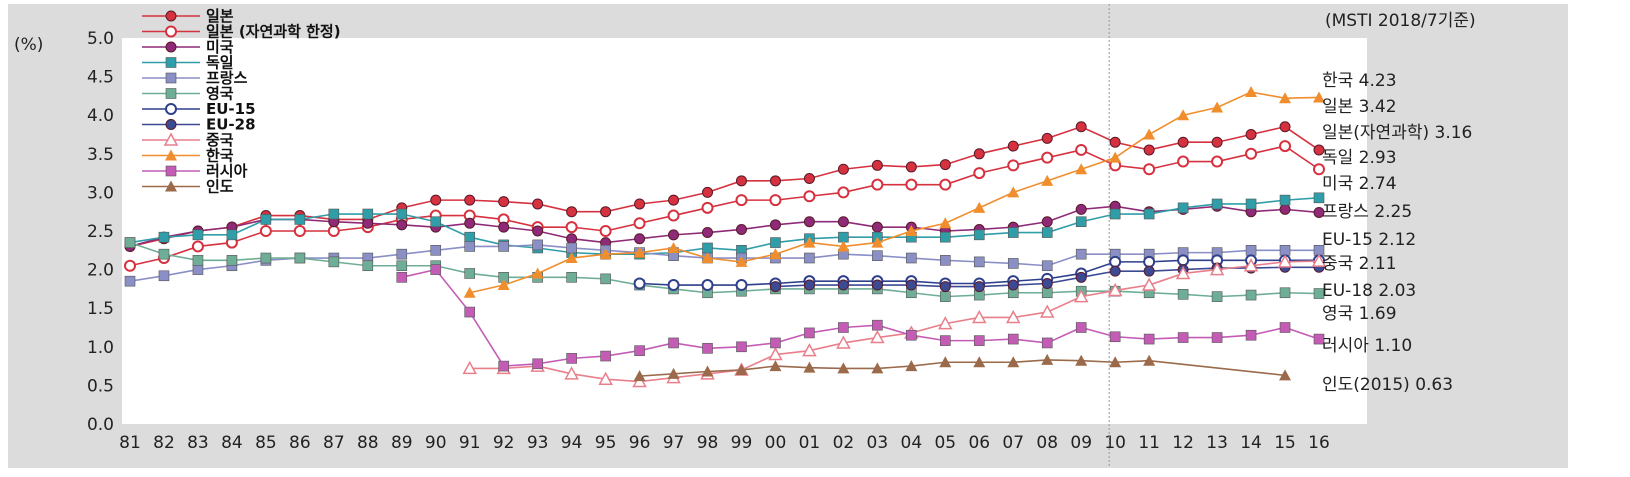 This screenshot has height=477, width=1630. What do you see at coordinates (1115, 443) in the screenshot?
I see `x-tick-label: 10` at bounding box center [1115, 443].